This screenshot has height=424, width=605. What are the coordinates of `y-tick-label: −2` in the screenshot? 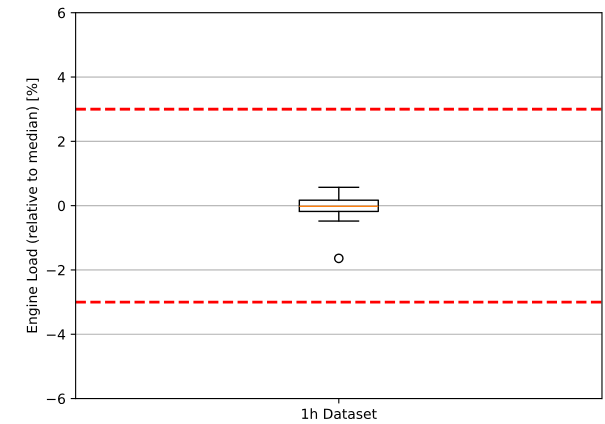 It's located at (55, 270).